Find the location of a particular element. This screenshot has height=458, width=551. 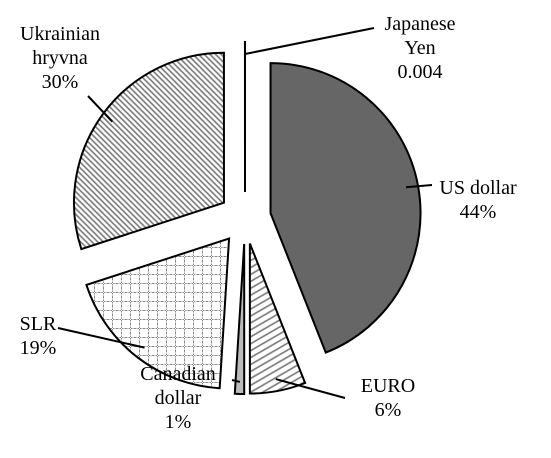

slice-label: Canadian dollar 1% is located at coordinates (178, 398).